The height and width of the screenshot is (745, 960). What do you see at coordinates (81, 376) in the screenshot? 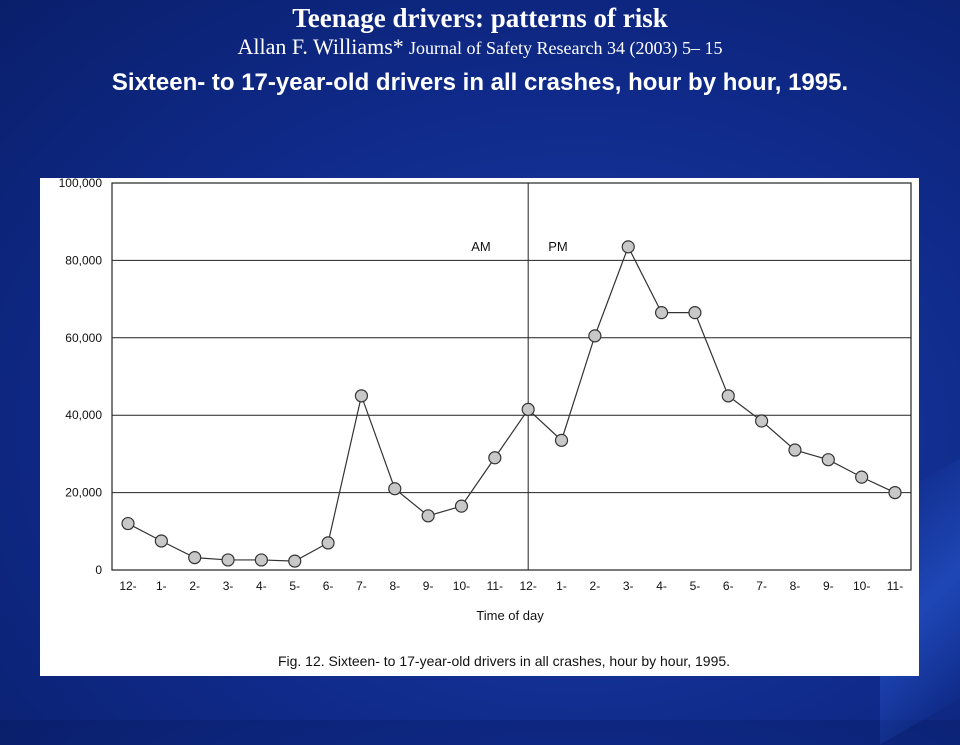
I see `y-tick-labels: 0 20,000 40,000 60,000 80,000 100,000` at bounding box center [81, 376].